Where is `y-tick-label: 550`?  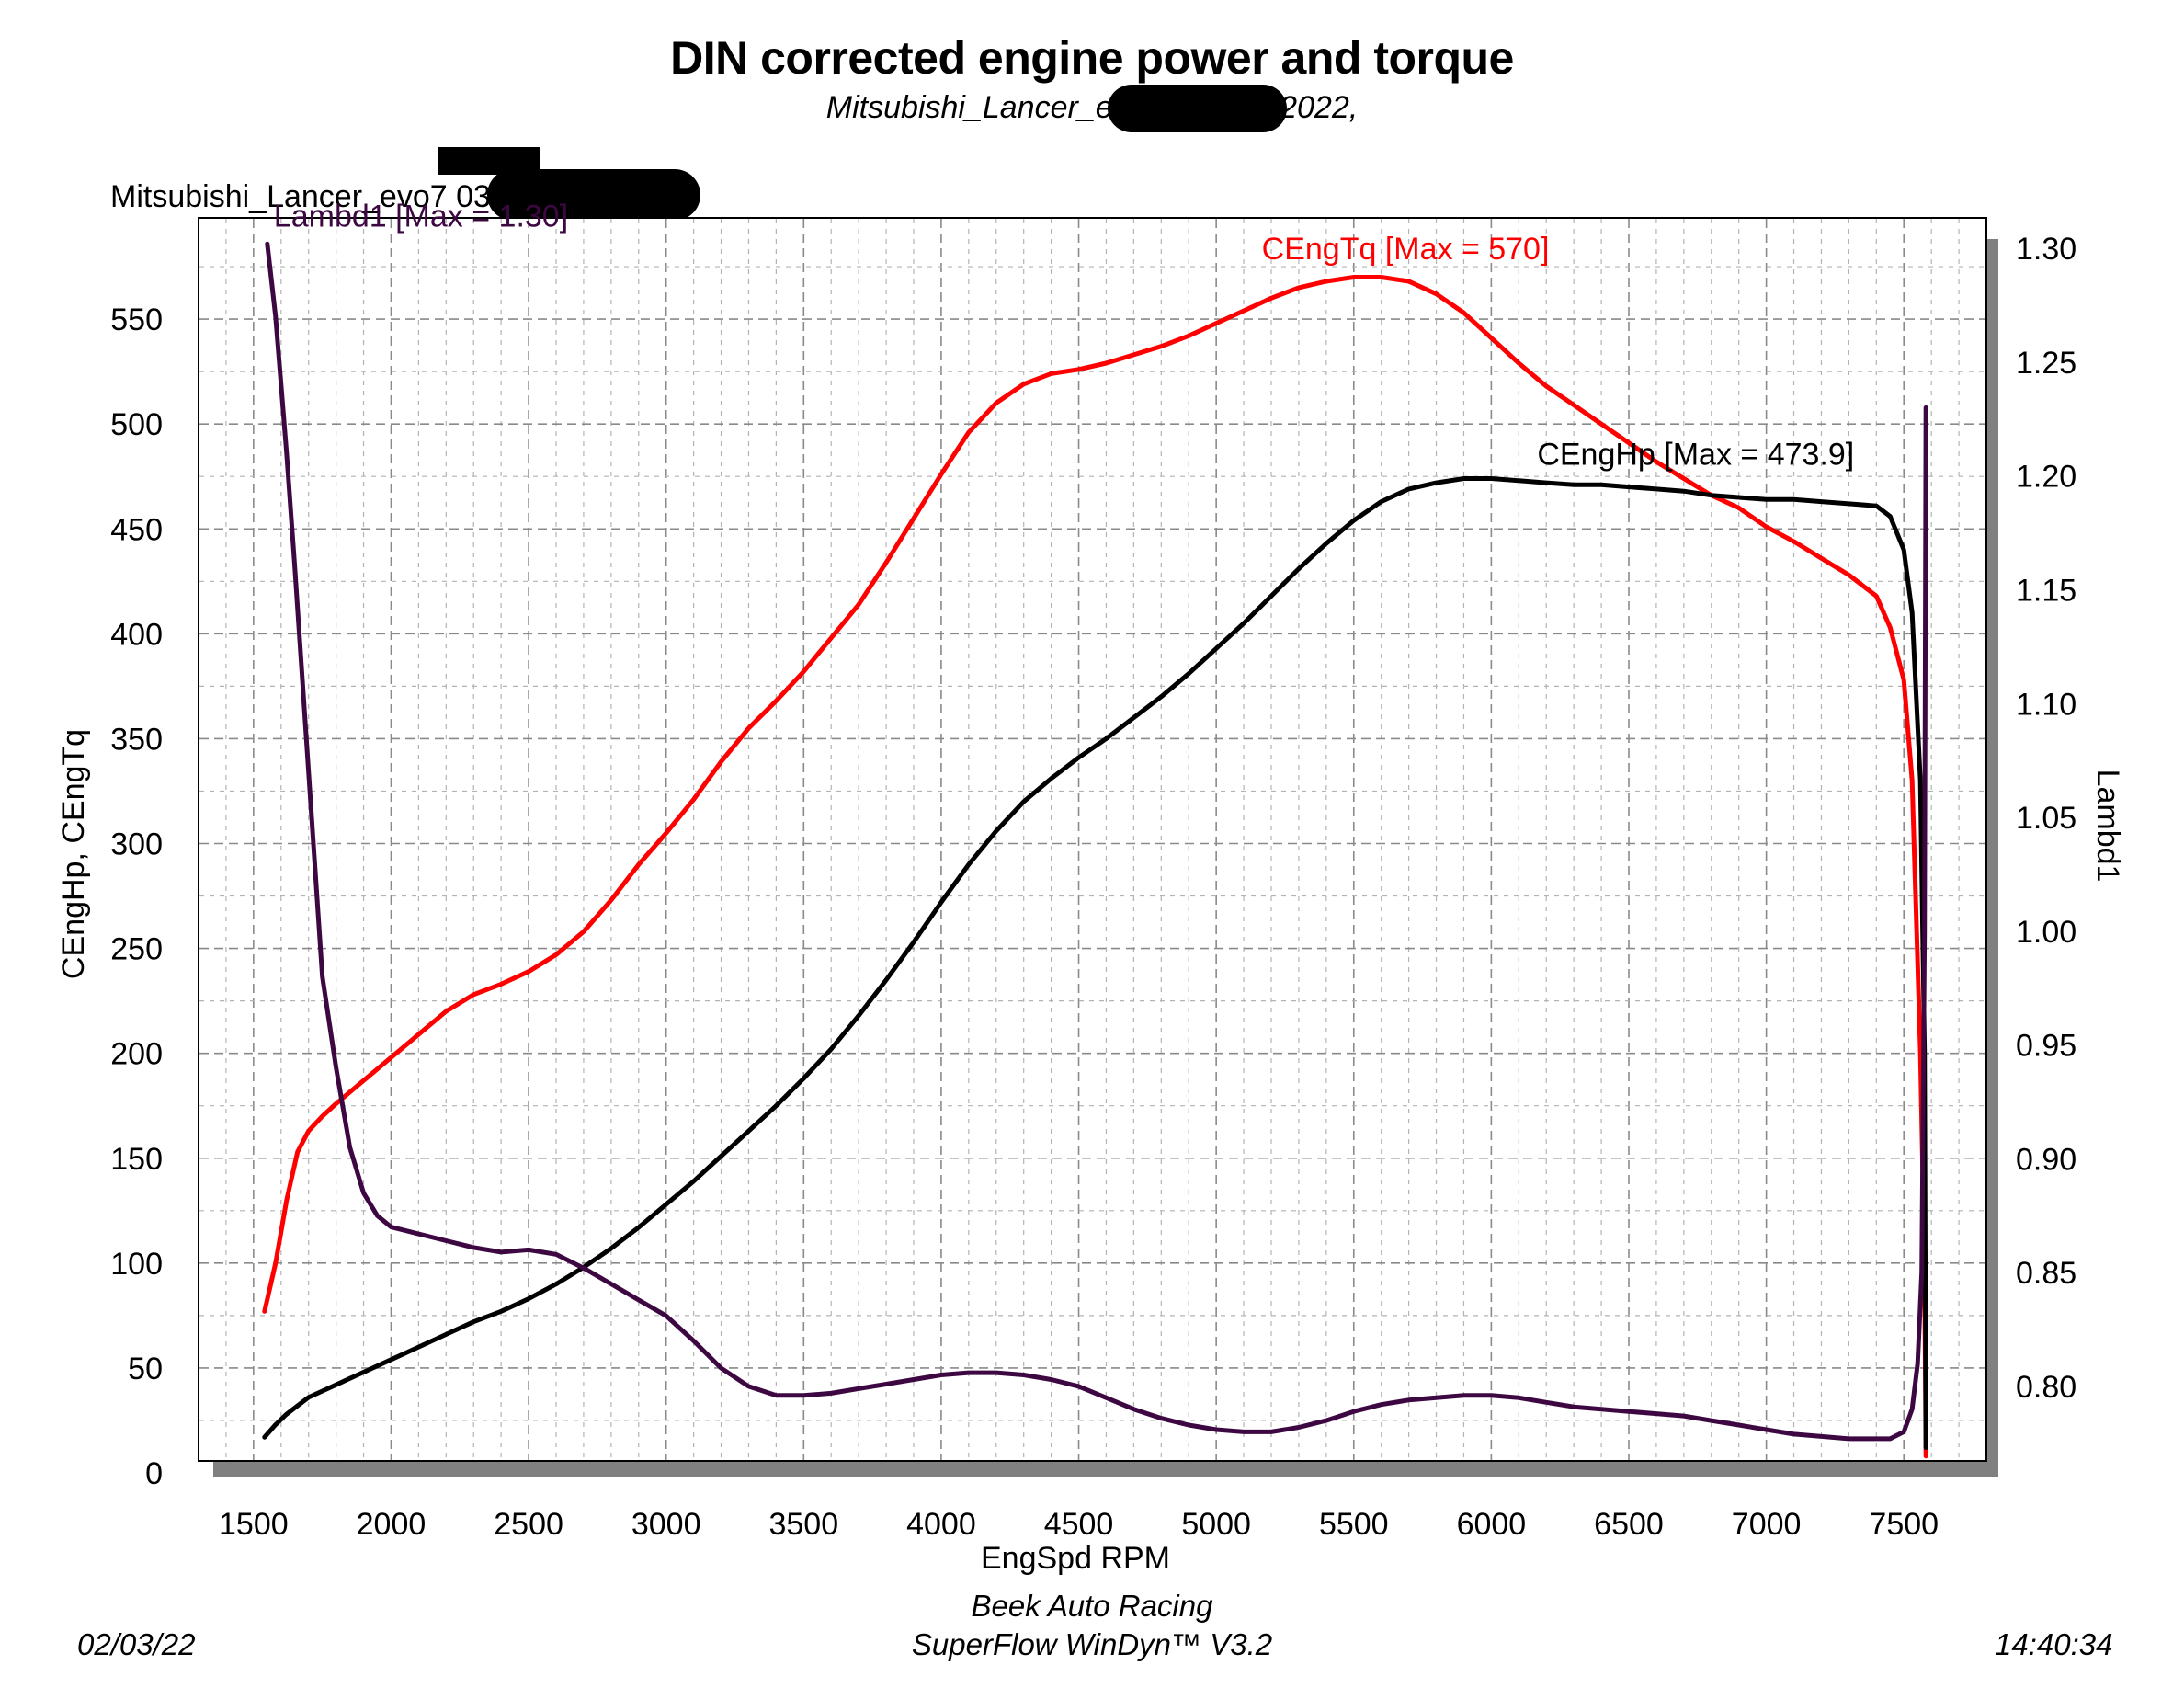
y-tick-label: 550 is located at coordinates (136, 320).